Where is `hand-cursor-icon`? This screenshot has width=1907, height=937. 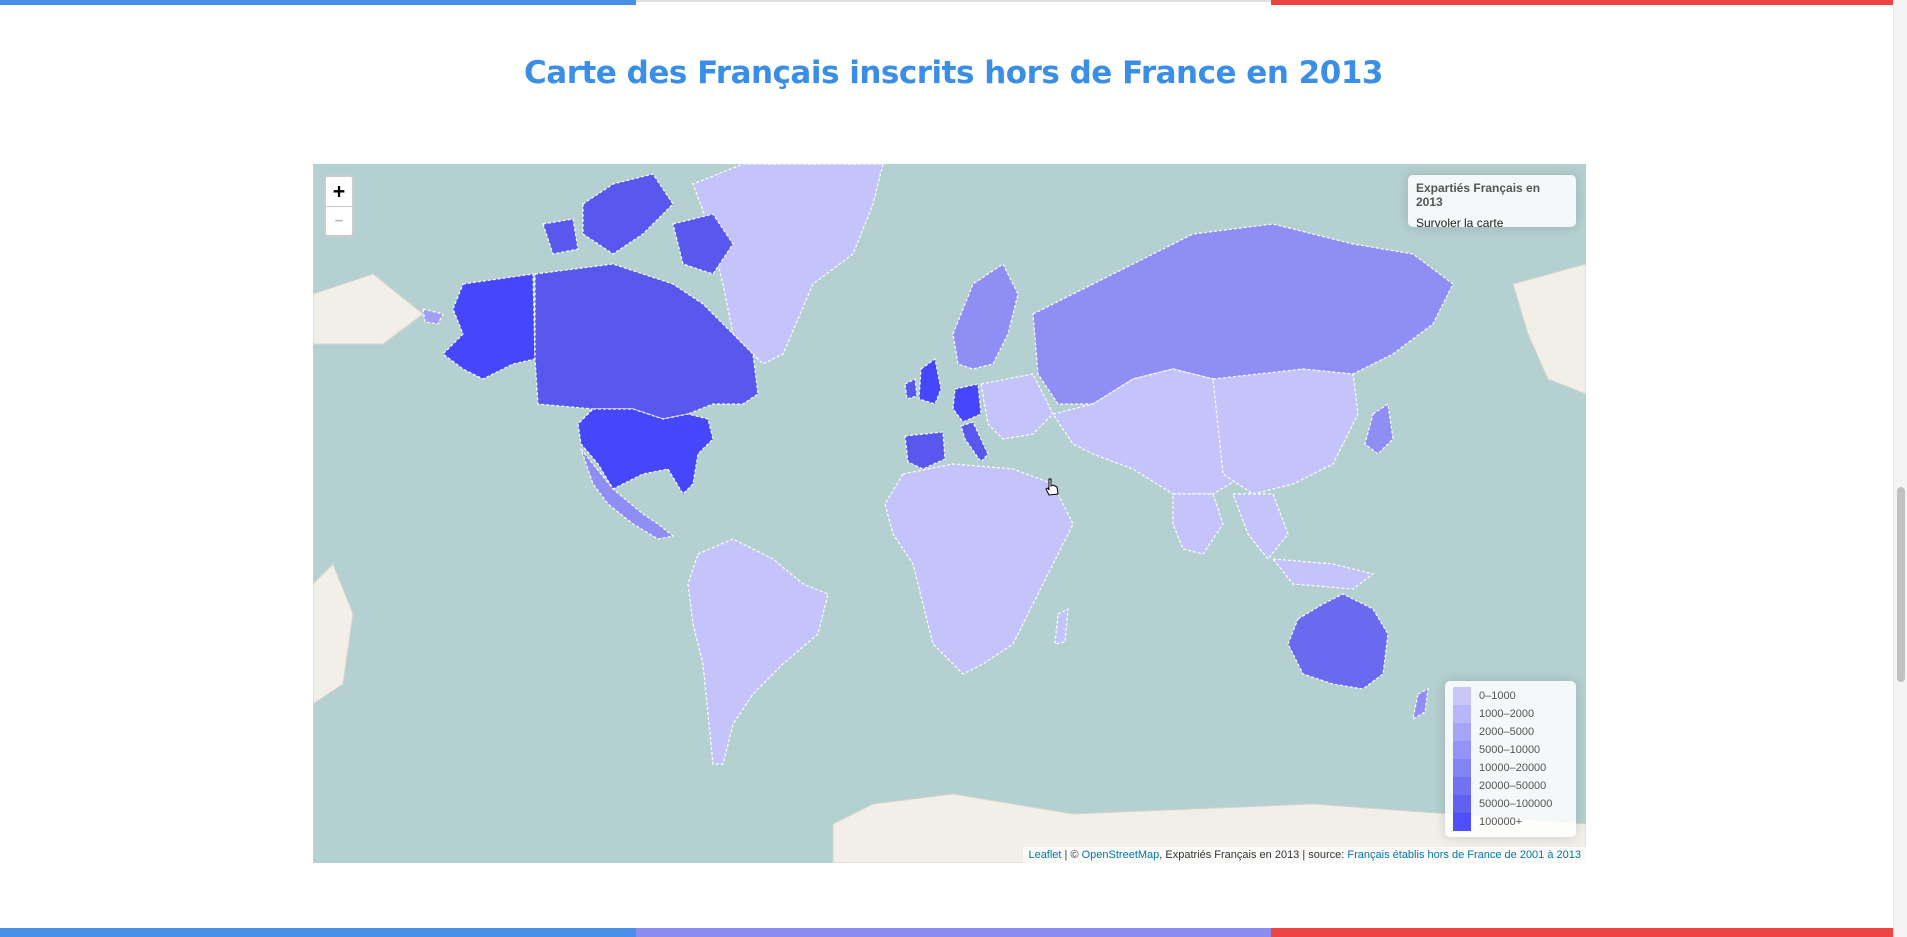 hand-cursor-icon is located at coordinates (1052, 487).